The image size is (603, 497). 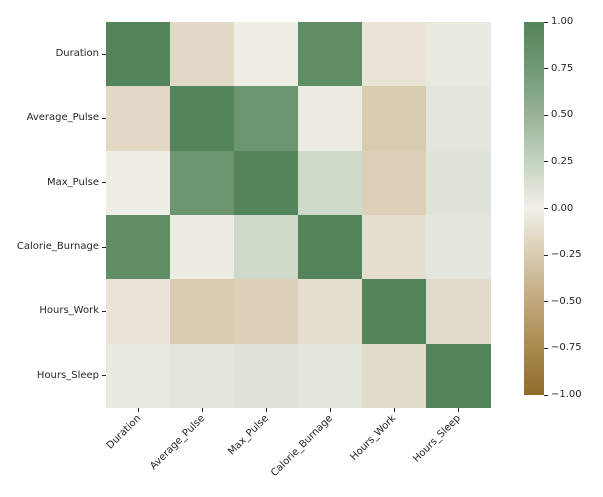 What do you see at coordinates (566, 301) in the screenshot?
I see `colorbar-tick-label: −0.50` at bounding box center [566, 301].